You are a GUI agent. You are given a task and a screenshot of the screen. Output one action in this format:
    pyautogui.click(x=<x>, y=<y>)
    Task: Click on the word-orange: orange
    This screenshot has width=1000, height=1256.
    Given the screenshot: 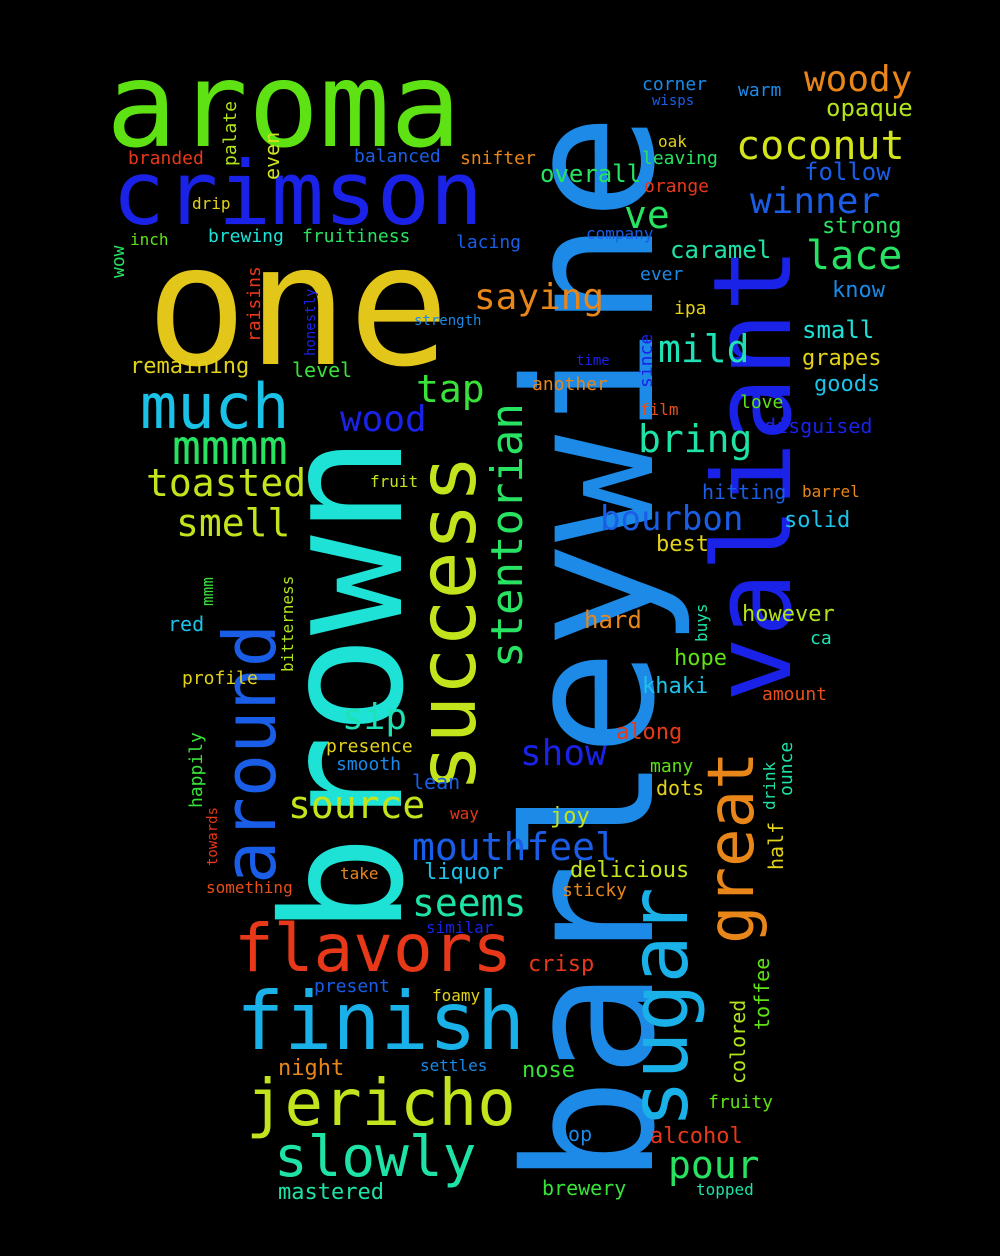 What is the action you would take?
    pyautogui.click(x=677, y=186)
    